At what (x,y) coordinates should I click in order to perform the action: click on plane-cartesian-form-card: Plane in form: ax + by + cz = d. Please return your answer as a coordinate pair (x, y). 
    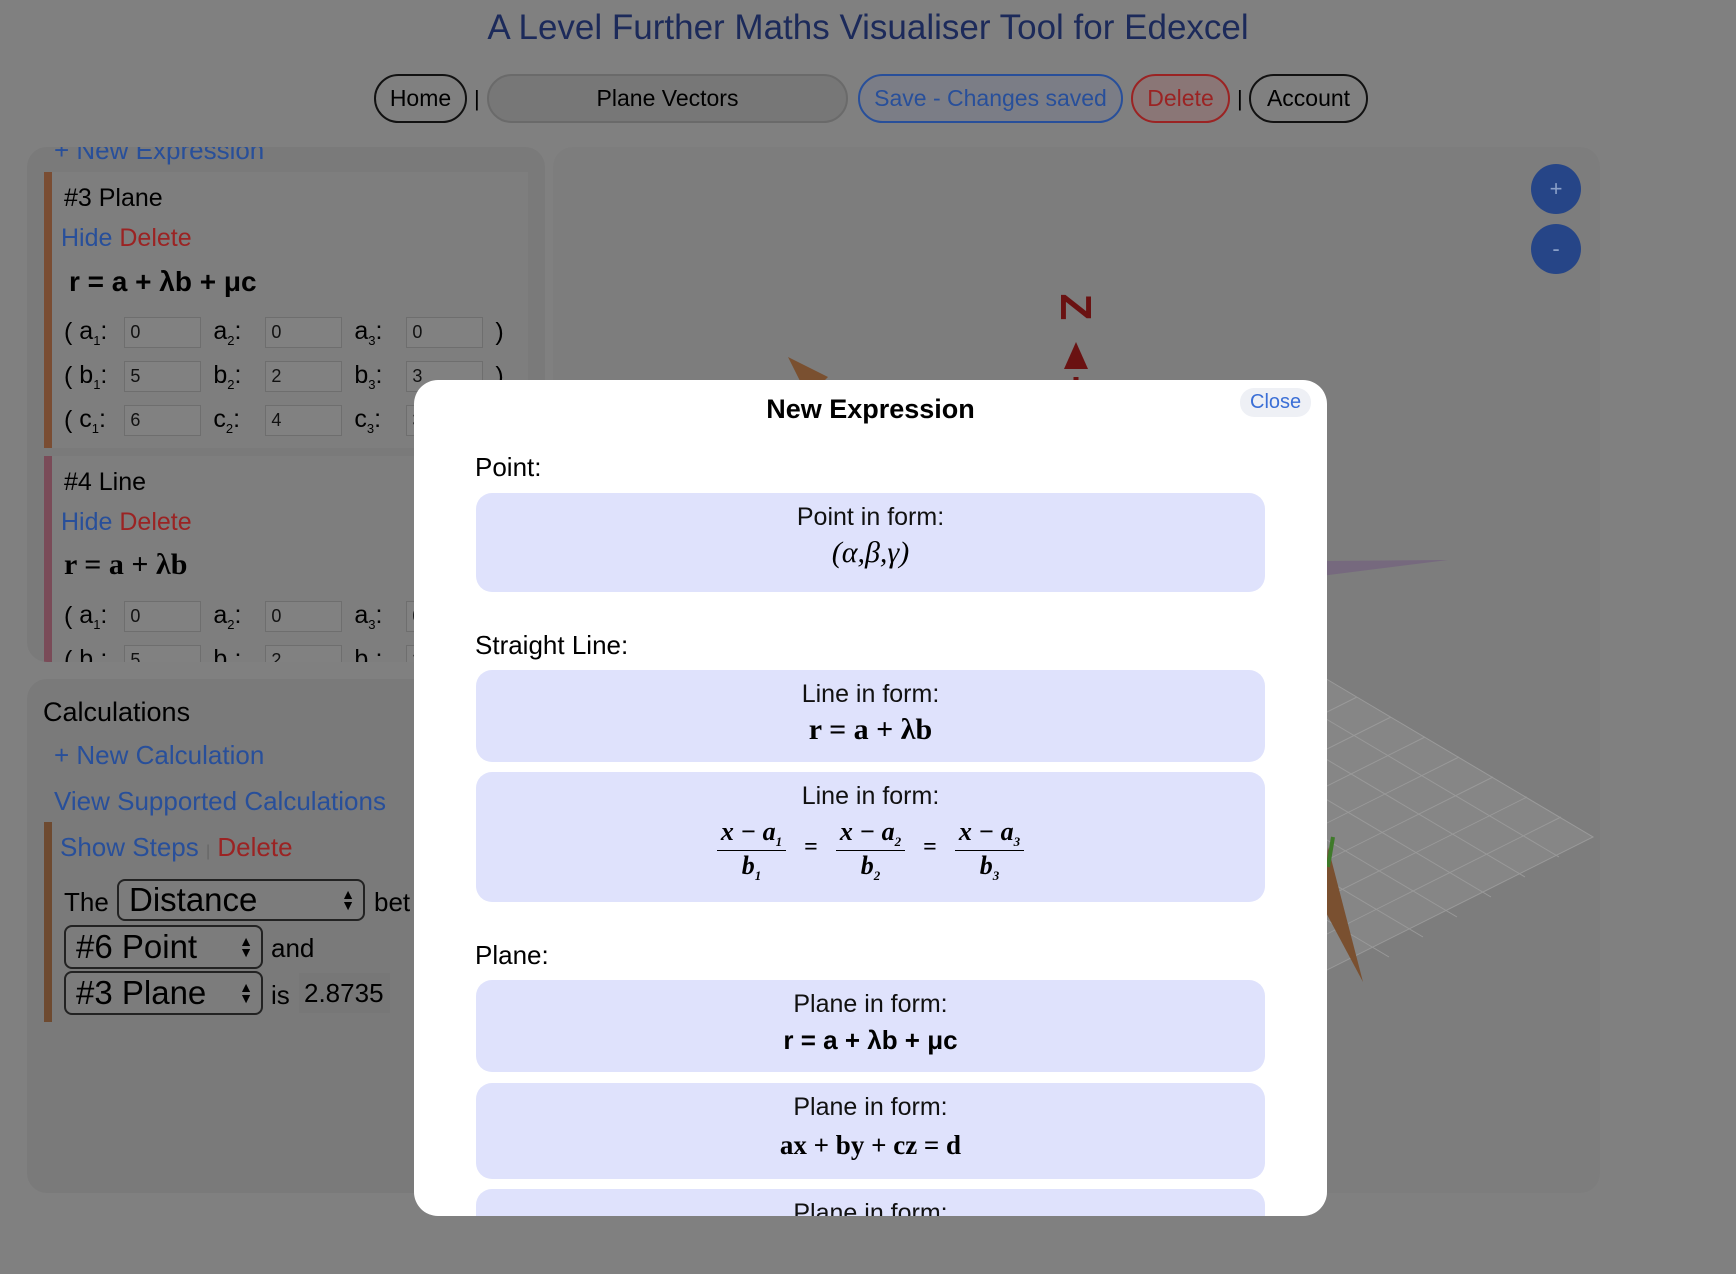
    Looking at the image, I should click on (870, 1131).